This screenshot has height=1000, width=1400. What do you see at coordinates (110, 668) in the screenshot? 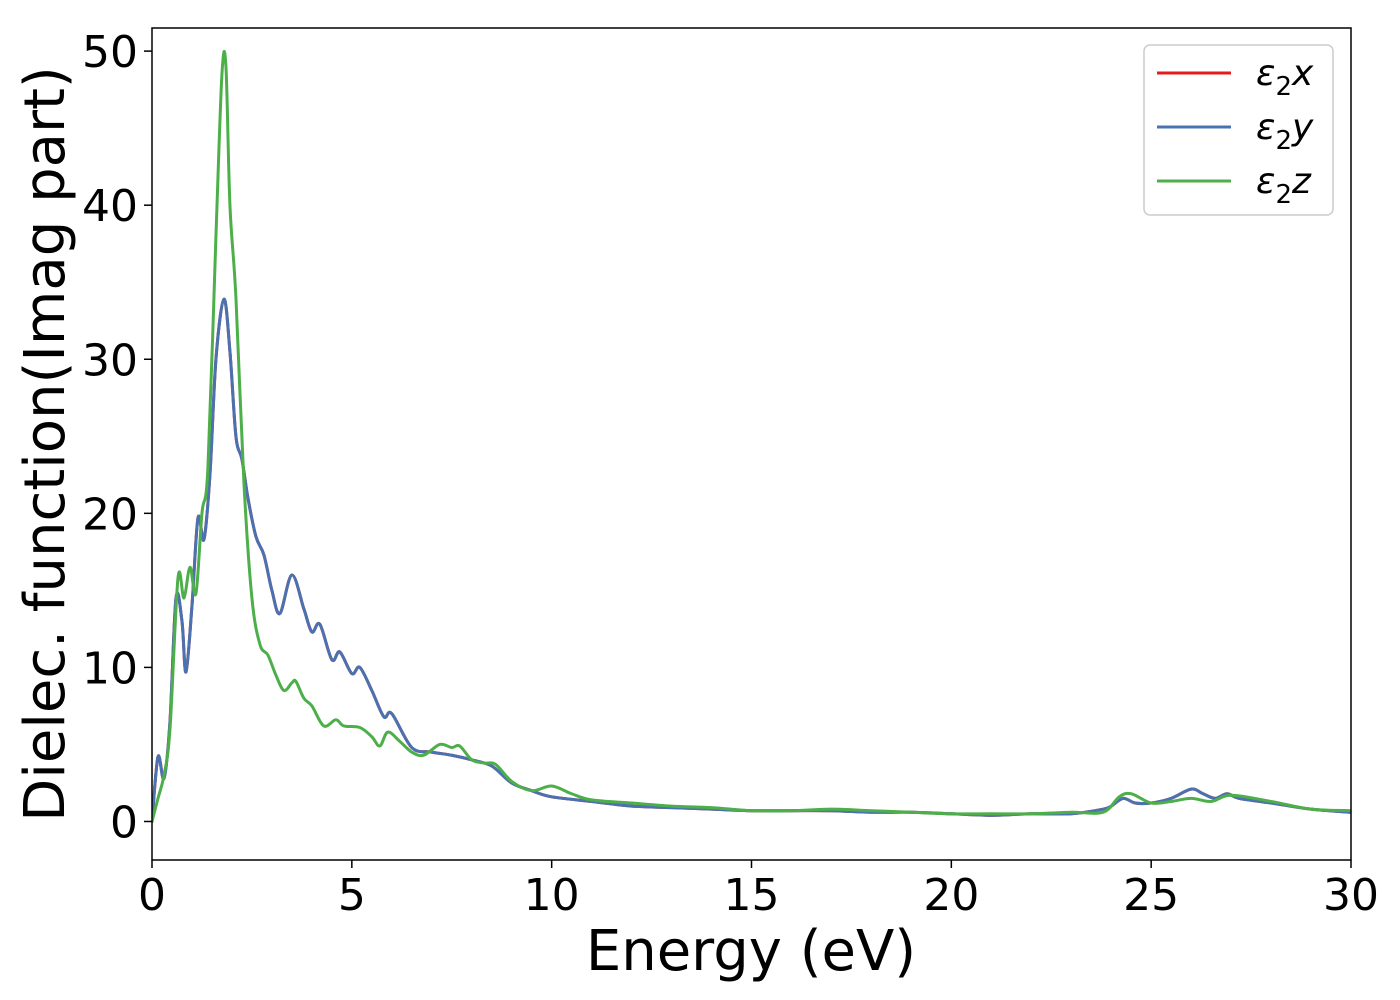
I see `y-tick-label: 10` at bounding box center [110, 668].